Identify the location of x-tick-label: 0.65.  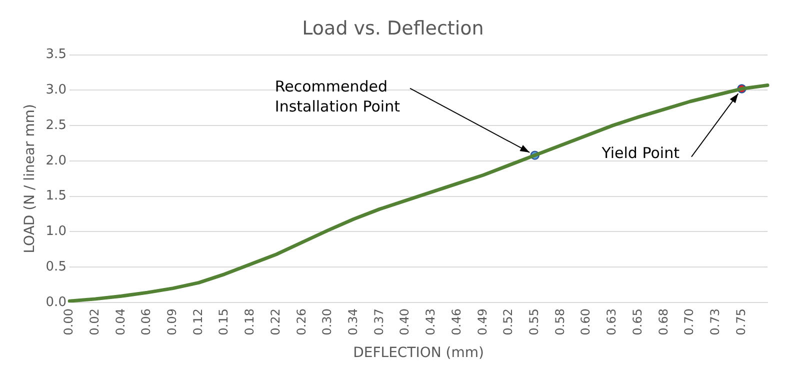
(637, 322).